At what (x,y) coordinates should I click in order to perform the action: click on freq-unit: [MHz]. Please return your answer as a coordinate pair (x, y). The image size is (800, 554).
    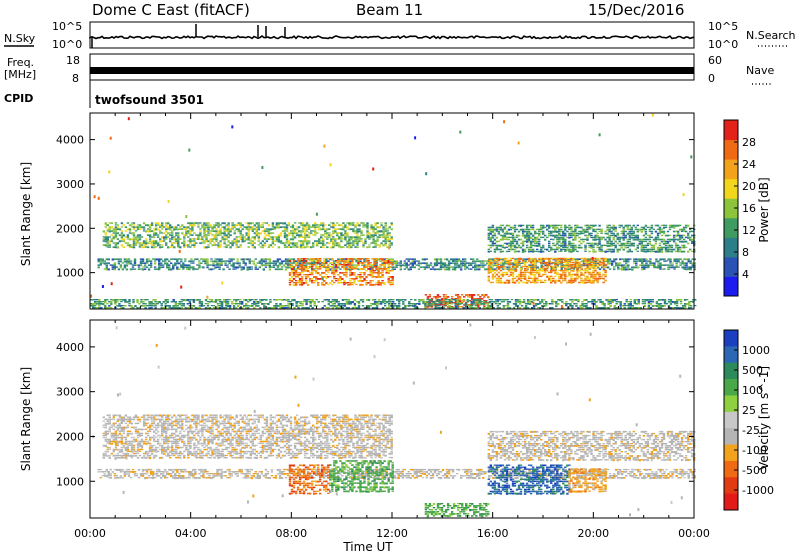
    Looking at the image, I should click on (20, 74).